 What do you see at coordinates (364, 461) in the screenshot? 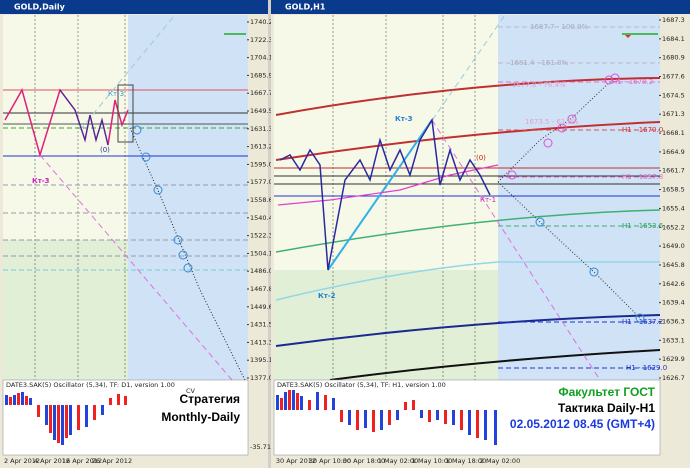
I see `x-tick-label: 30 Apr 18:00` at bounding box center [364, 461].